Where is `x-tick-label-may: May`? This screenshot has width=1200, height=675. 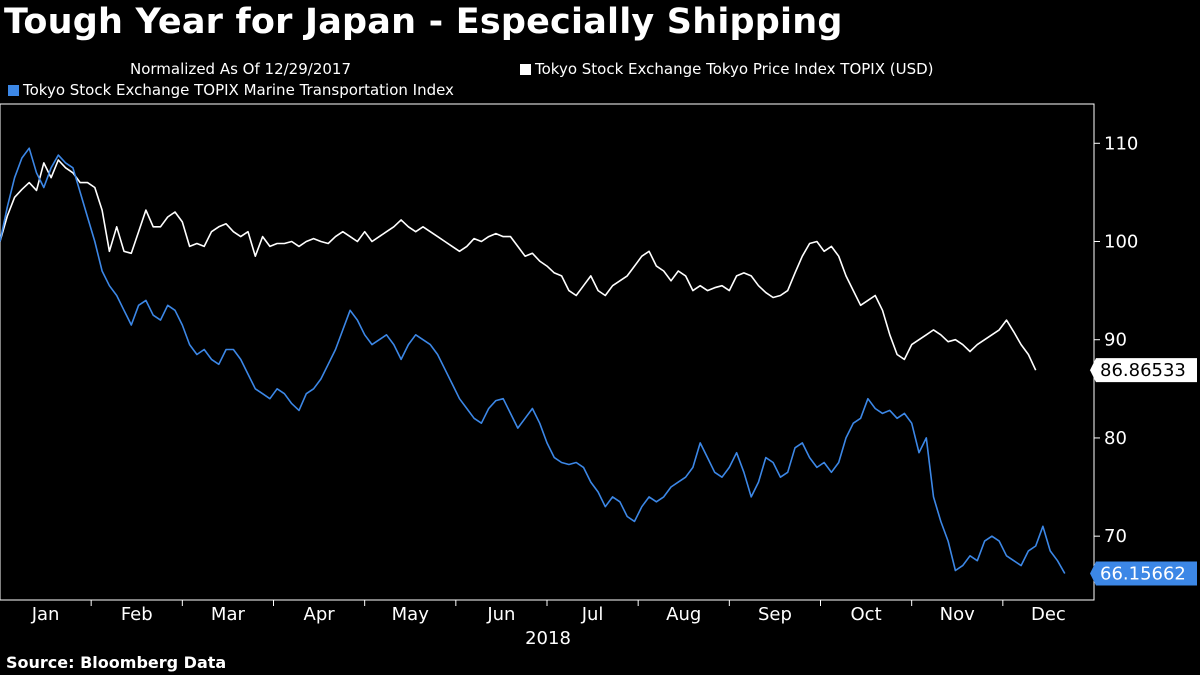 x-tick-label-may: May is located at coordinates (411, 614).